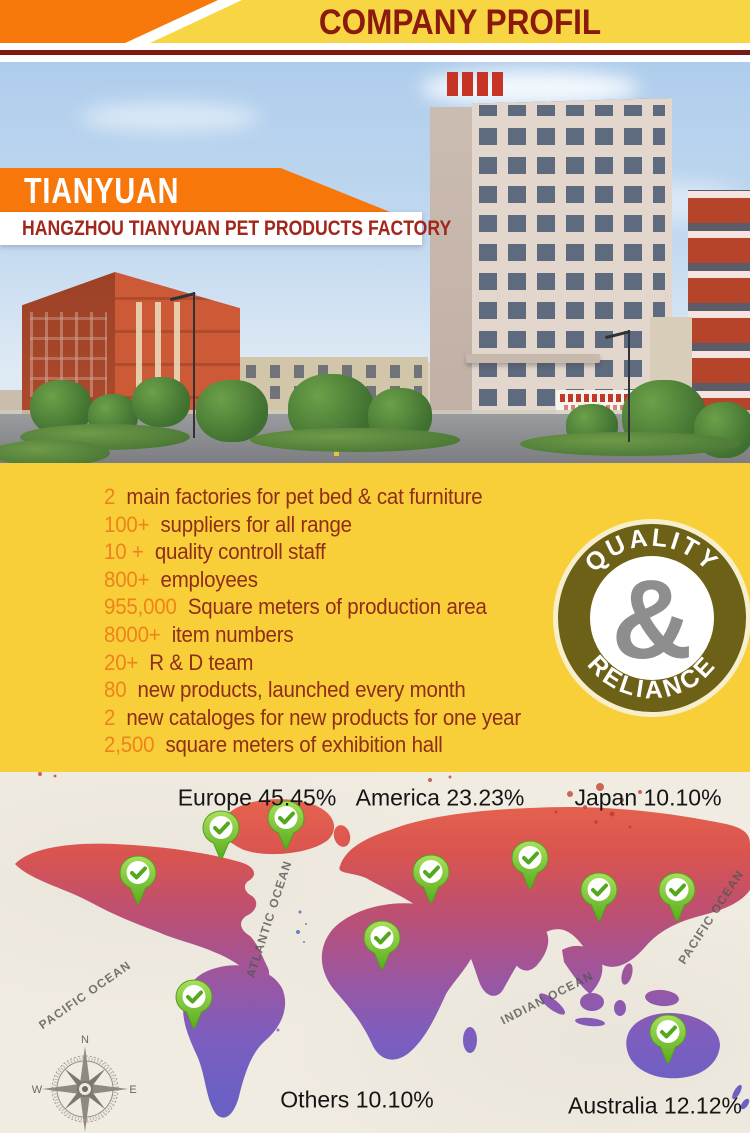 This screenshot has height=1133, width=750. I want to click on fact-number: 10 +, so click(124, 552).